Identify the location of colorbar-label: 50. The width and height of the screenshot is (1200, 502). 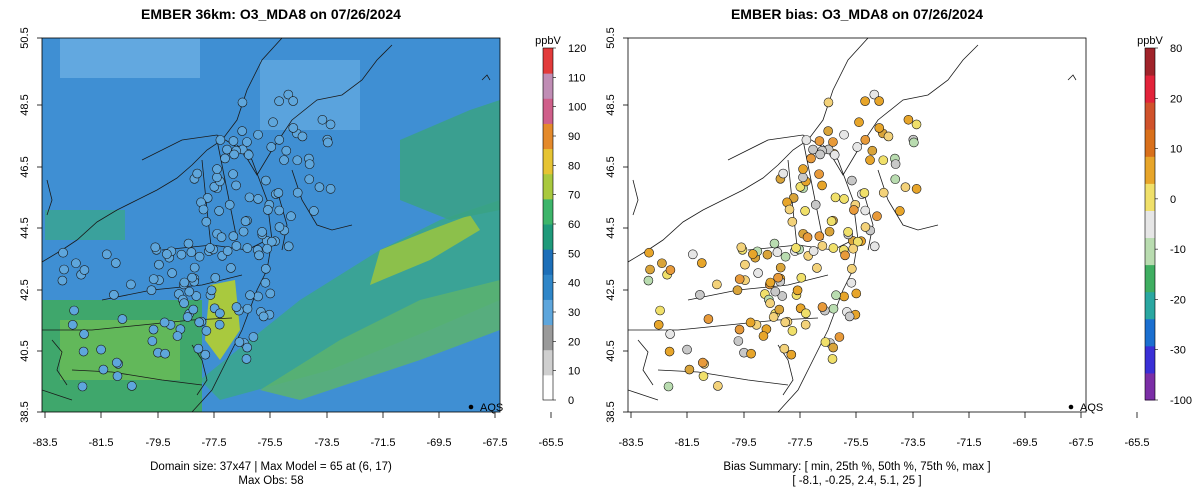
(574, 254).